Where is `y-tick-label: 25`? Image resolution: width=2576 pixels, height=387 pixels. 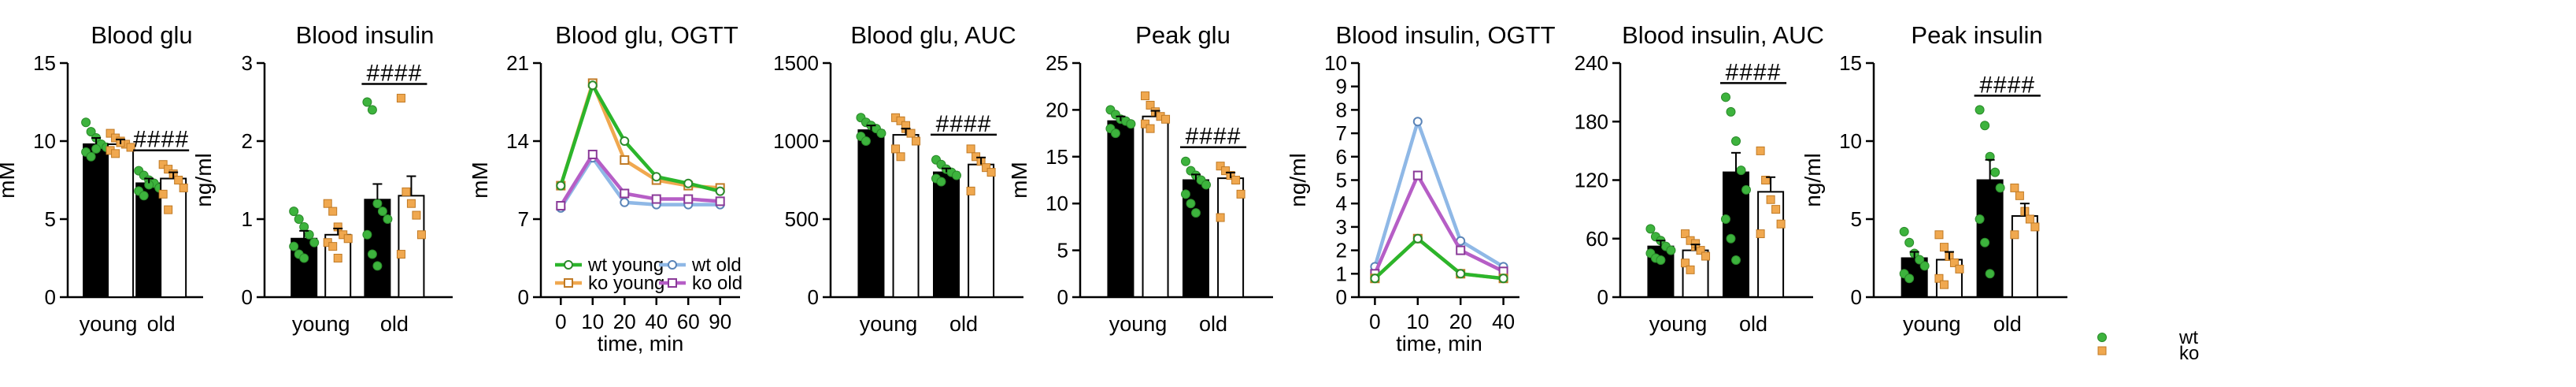
y-tick-label: 25 is located at coordinates (1057, 63).